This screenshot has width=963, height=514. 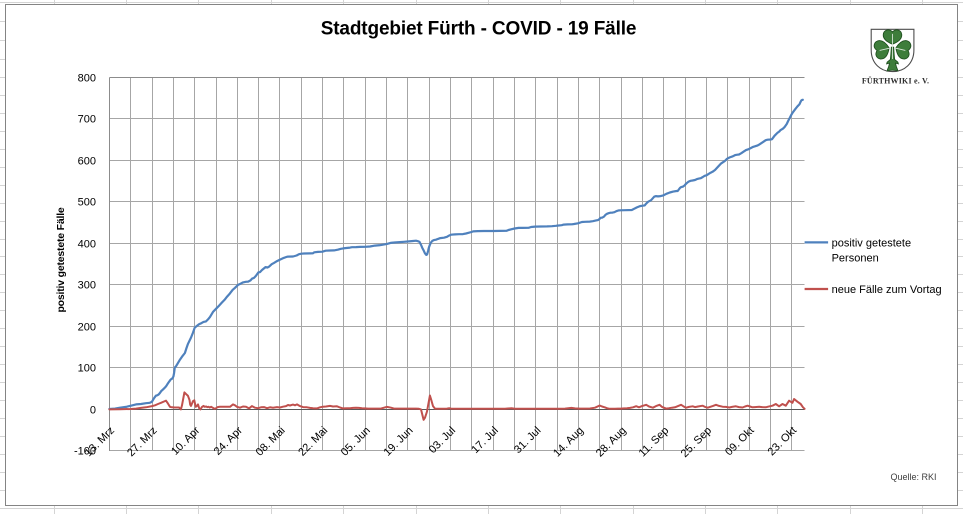 I want to click on svg-text: Personen, so click(x=855, y=259).